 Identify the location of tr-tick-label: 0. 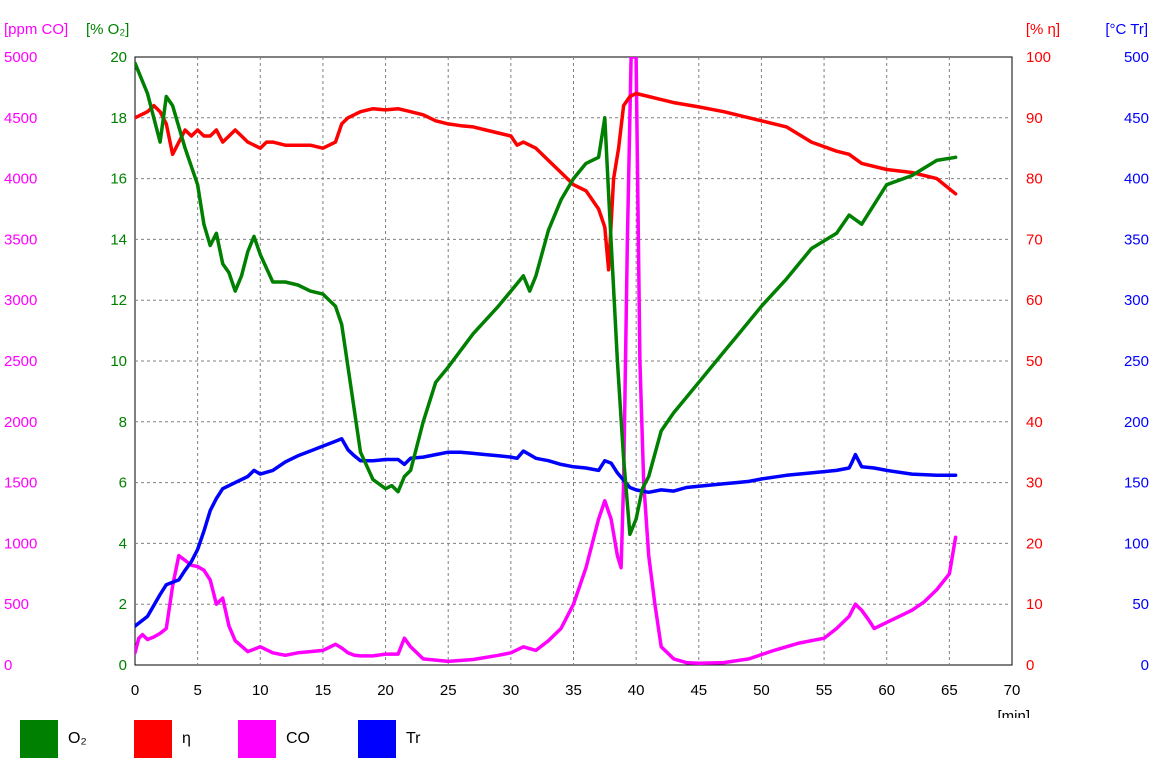
(1145, 665).